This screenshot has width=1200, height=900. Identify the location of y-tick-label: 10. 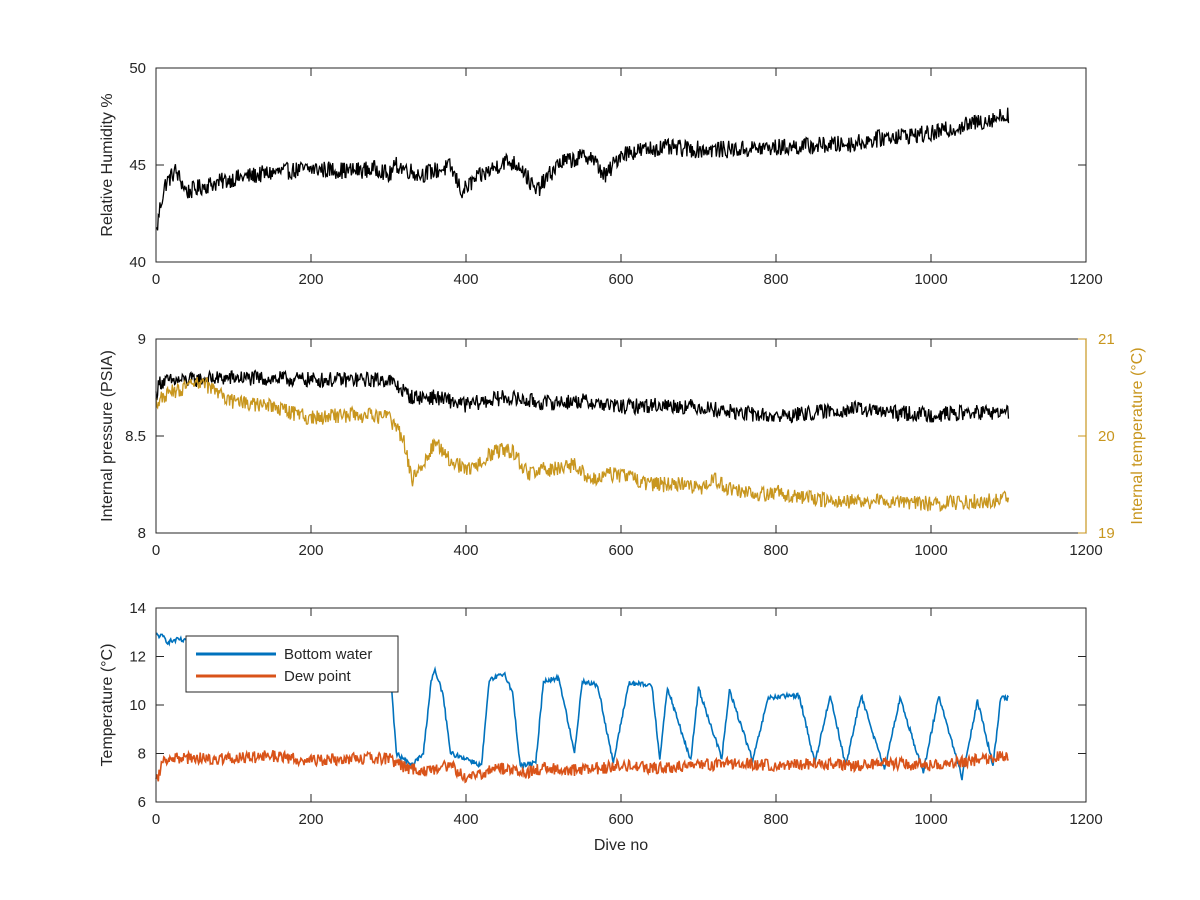
(137, 705).